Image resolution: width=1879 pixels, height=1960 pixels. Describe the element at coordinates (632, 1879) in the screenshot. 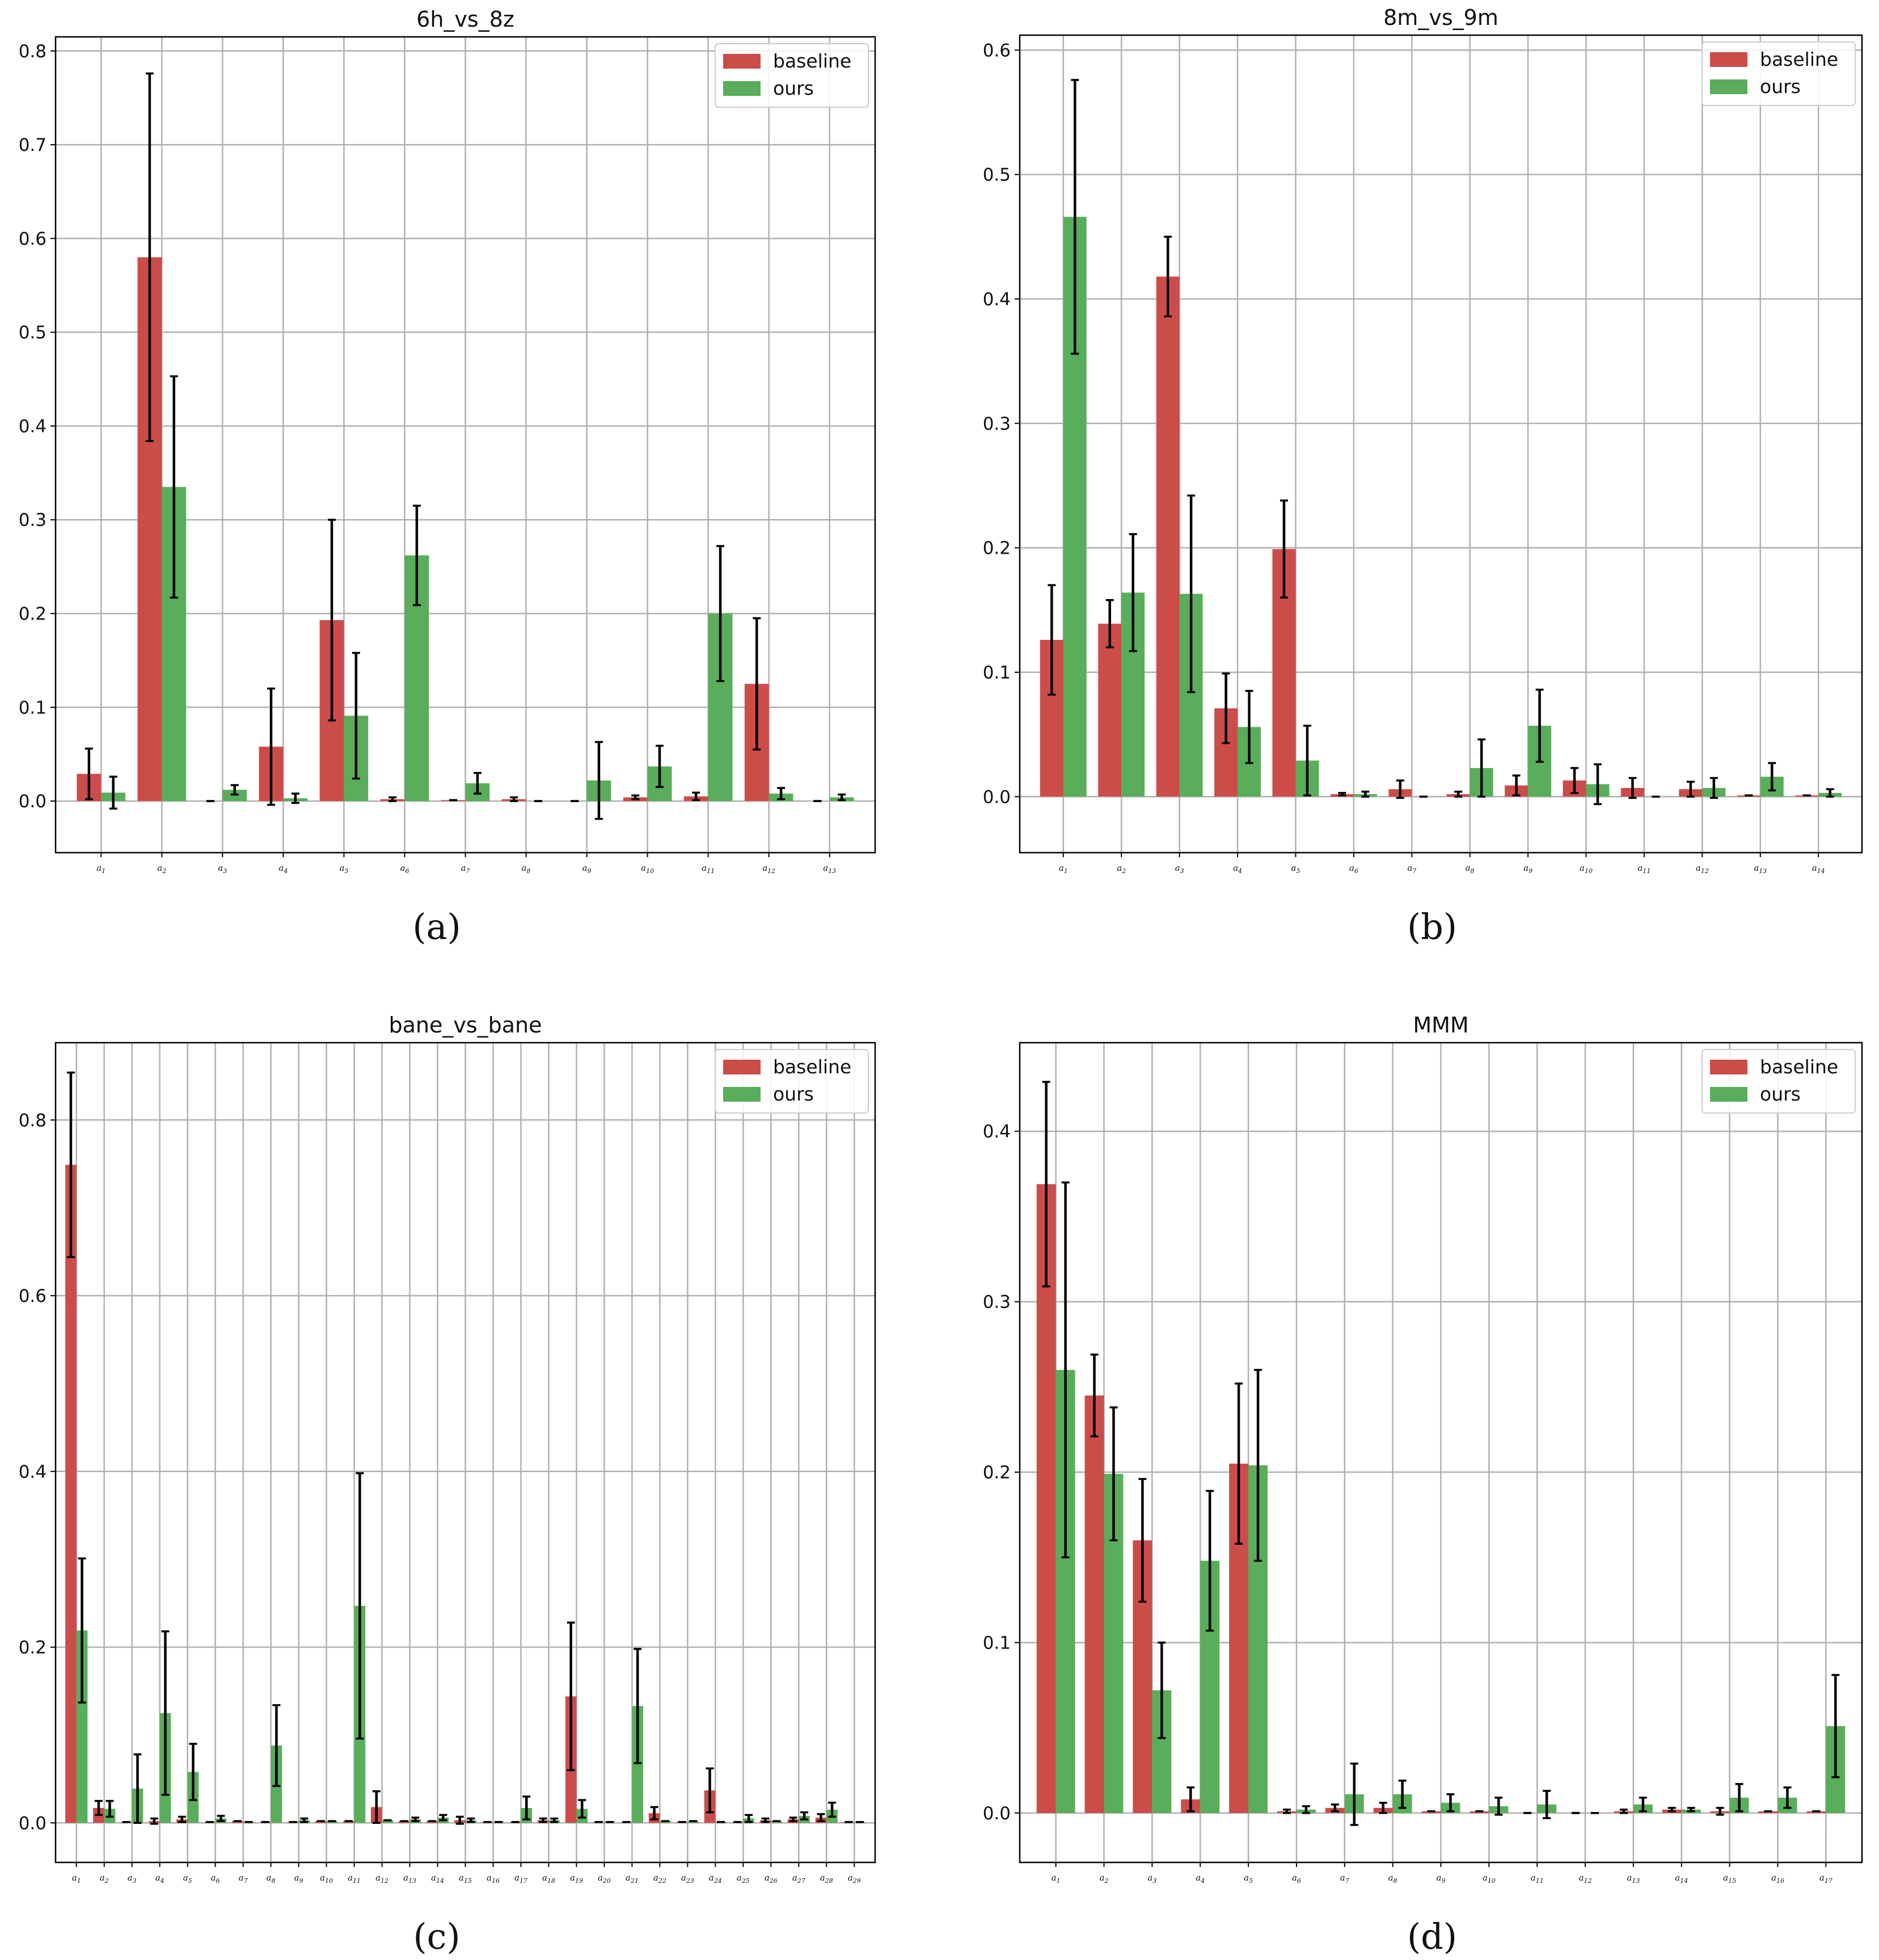

I see `x-tick-label: a21` at that location.